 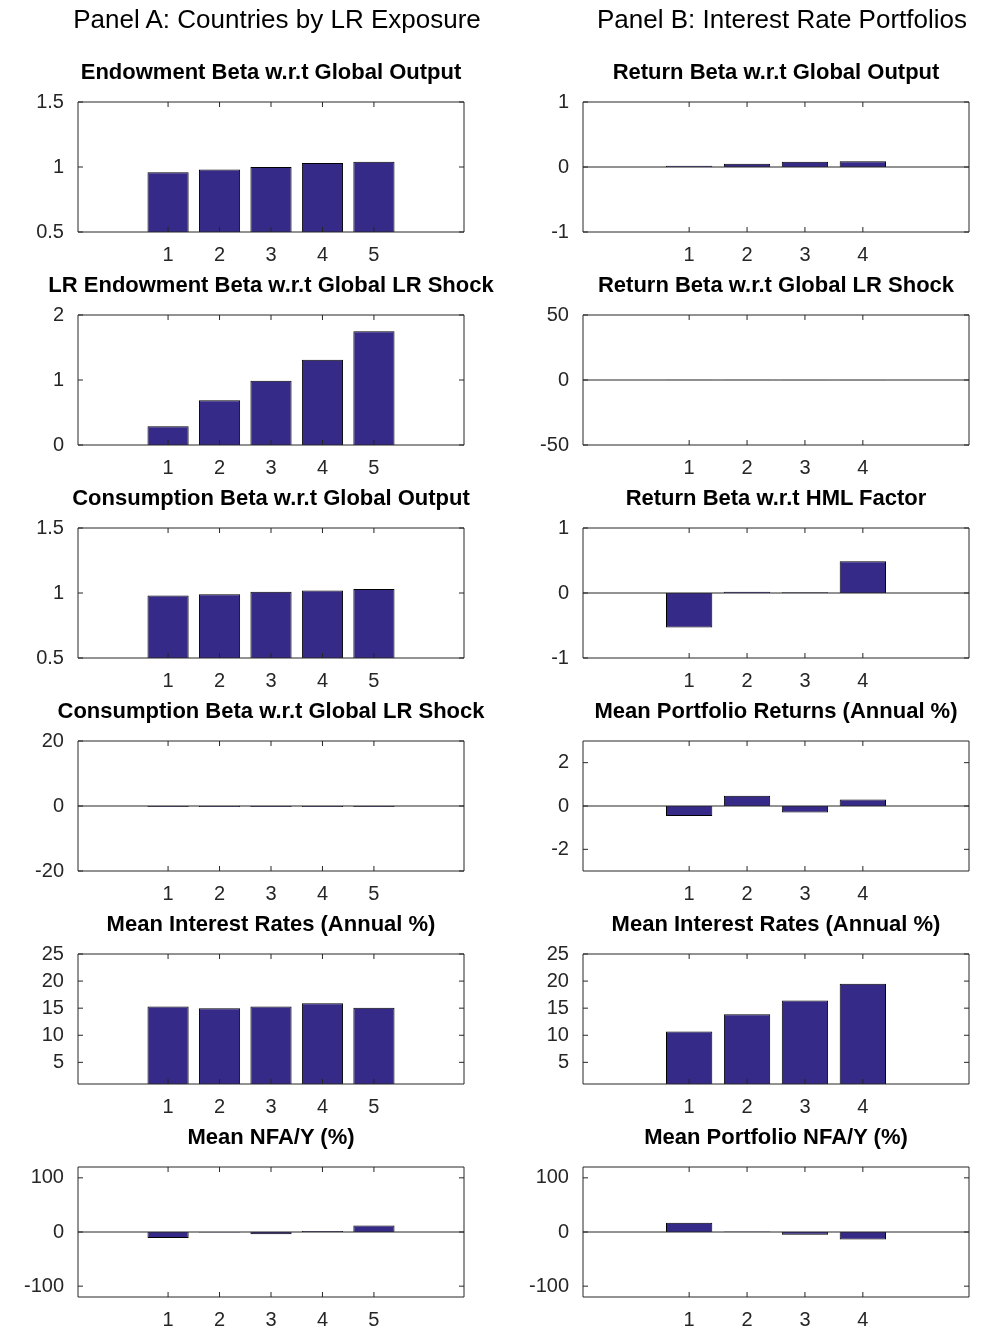 What do you see at coordinates (52, 1033) in the screenshot?
I see `y-tick-label: 10` at bounding box center [52, 1033].